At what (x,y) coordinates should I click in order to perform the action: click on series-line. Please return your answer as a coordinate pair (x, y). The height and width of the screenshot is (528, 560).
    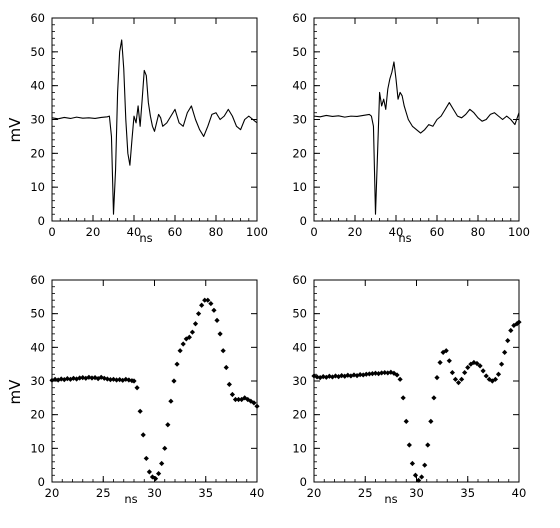
    Looking at the image, I should click on (154, 127).